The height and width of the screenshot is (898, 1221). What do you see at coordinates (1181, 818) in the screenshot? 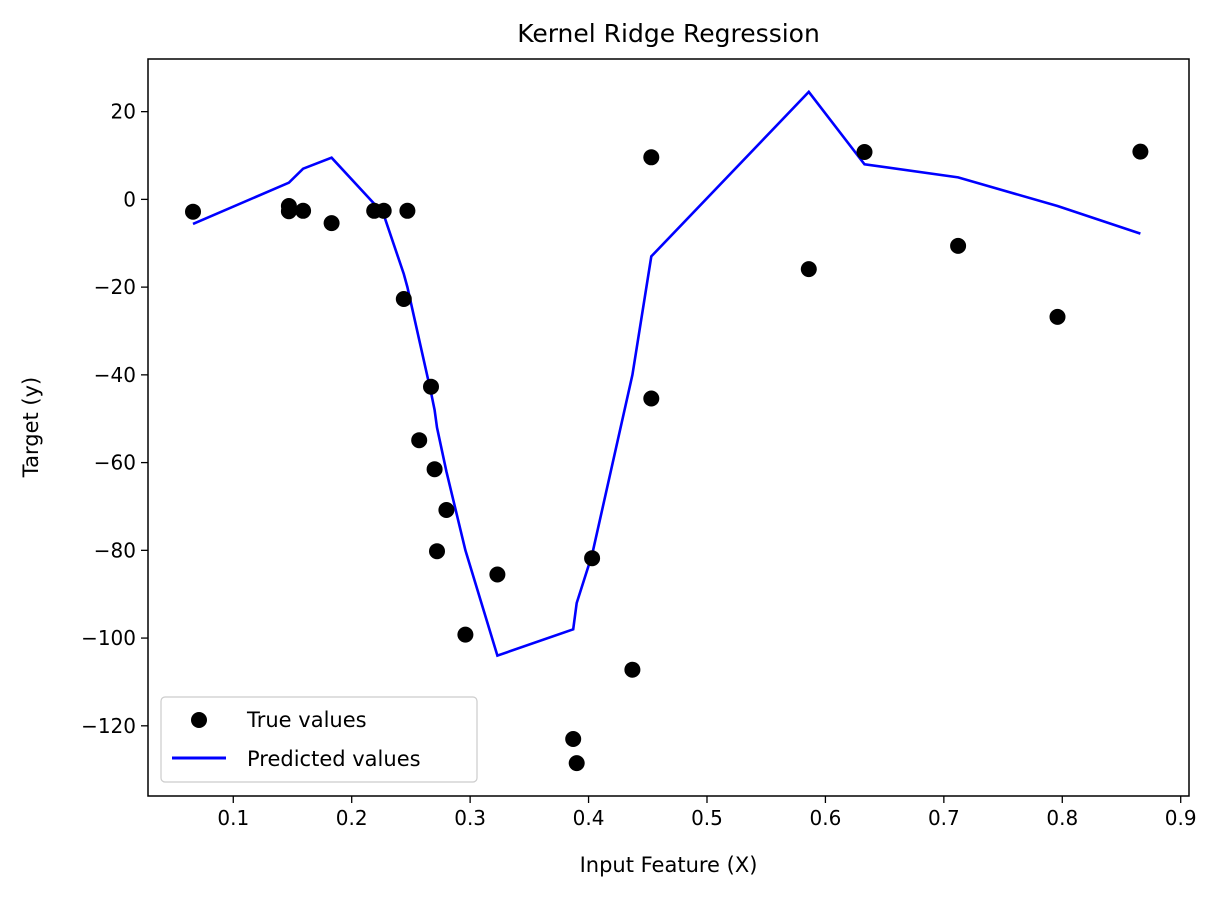
I see `x-tick-label: 0.9` at bounding box center [1181, 818].